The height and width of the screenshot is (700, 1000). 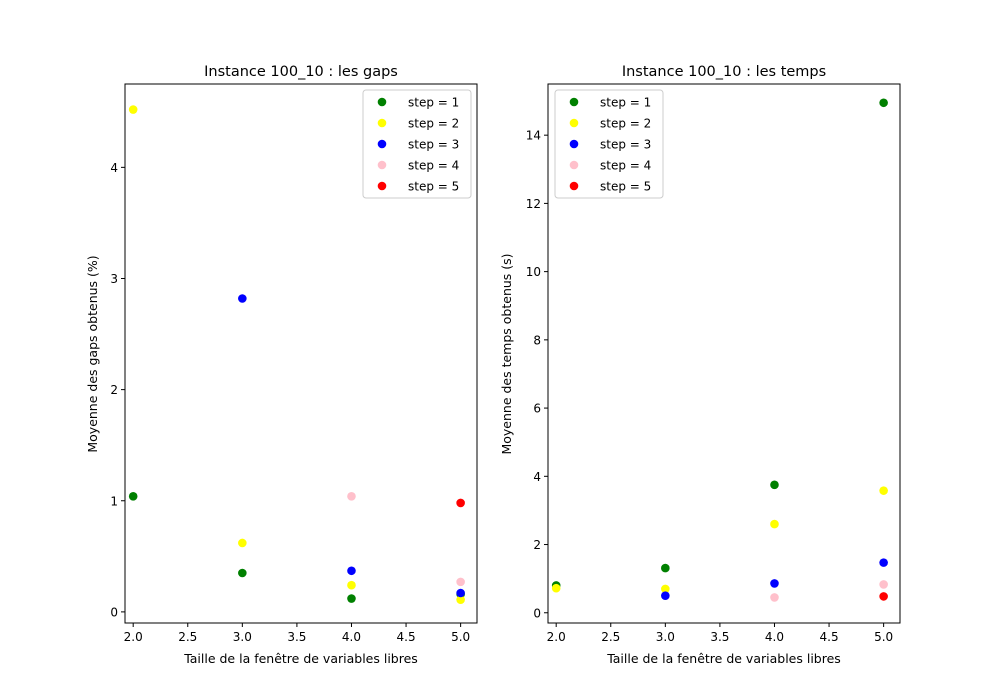 What do you see at coordinates (533, 272) in the screenshot?
I see `y-tick-label: 10` at bounding box center [533, 272].